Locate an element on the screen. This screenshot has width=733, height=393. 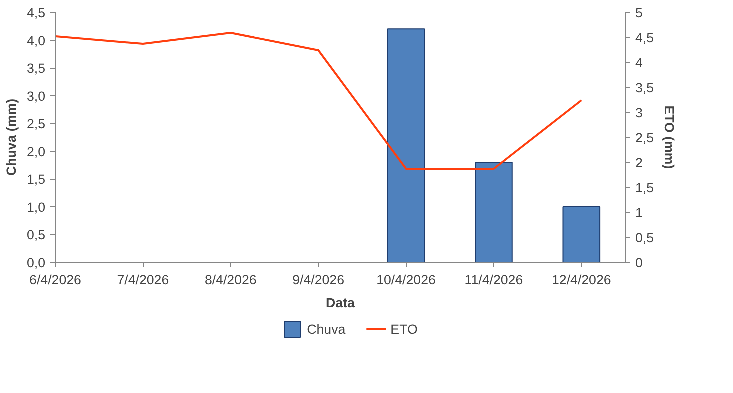
y2-axis-title: ETO (mm) is located at coordinates (670, 138).